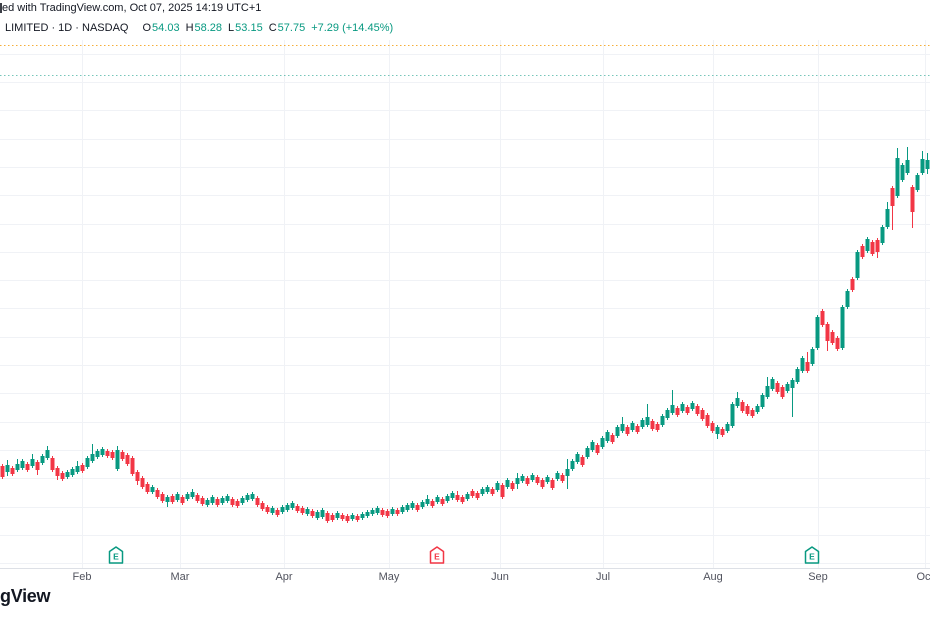  I want to click on month-label: Jul, so click(603, 577).